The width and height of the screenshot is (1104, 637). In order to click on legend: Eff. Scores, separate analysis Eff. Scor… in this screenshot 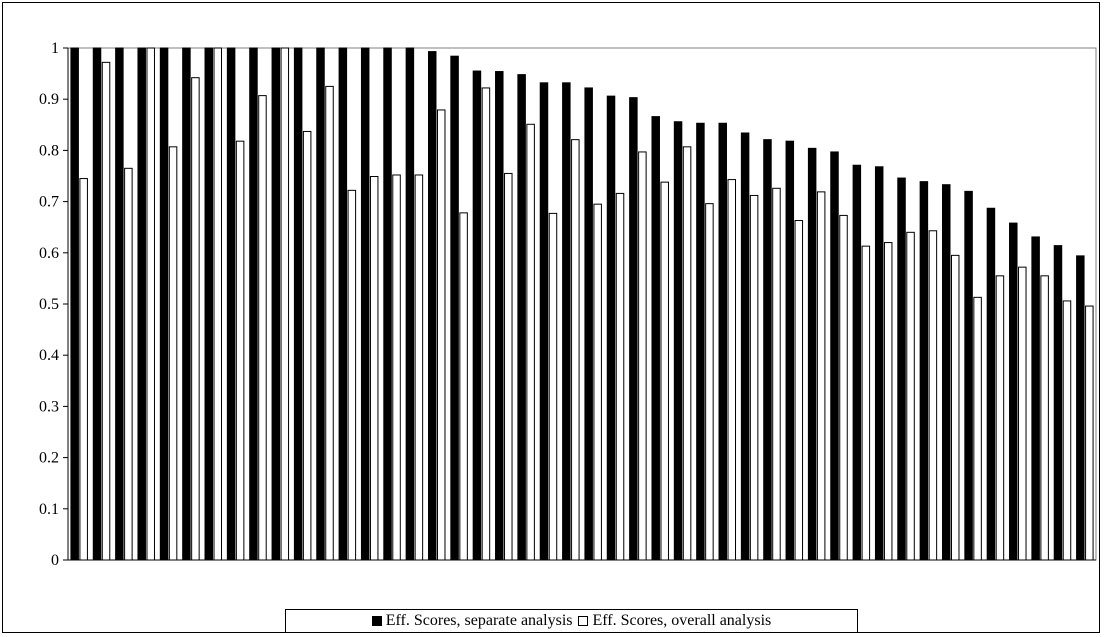, I will do `click(571, 621)`.